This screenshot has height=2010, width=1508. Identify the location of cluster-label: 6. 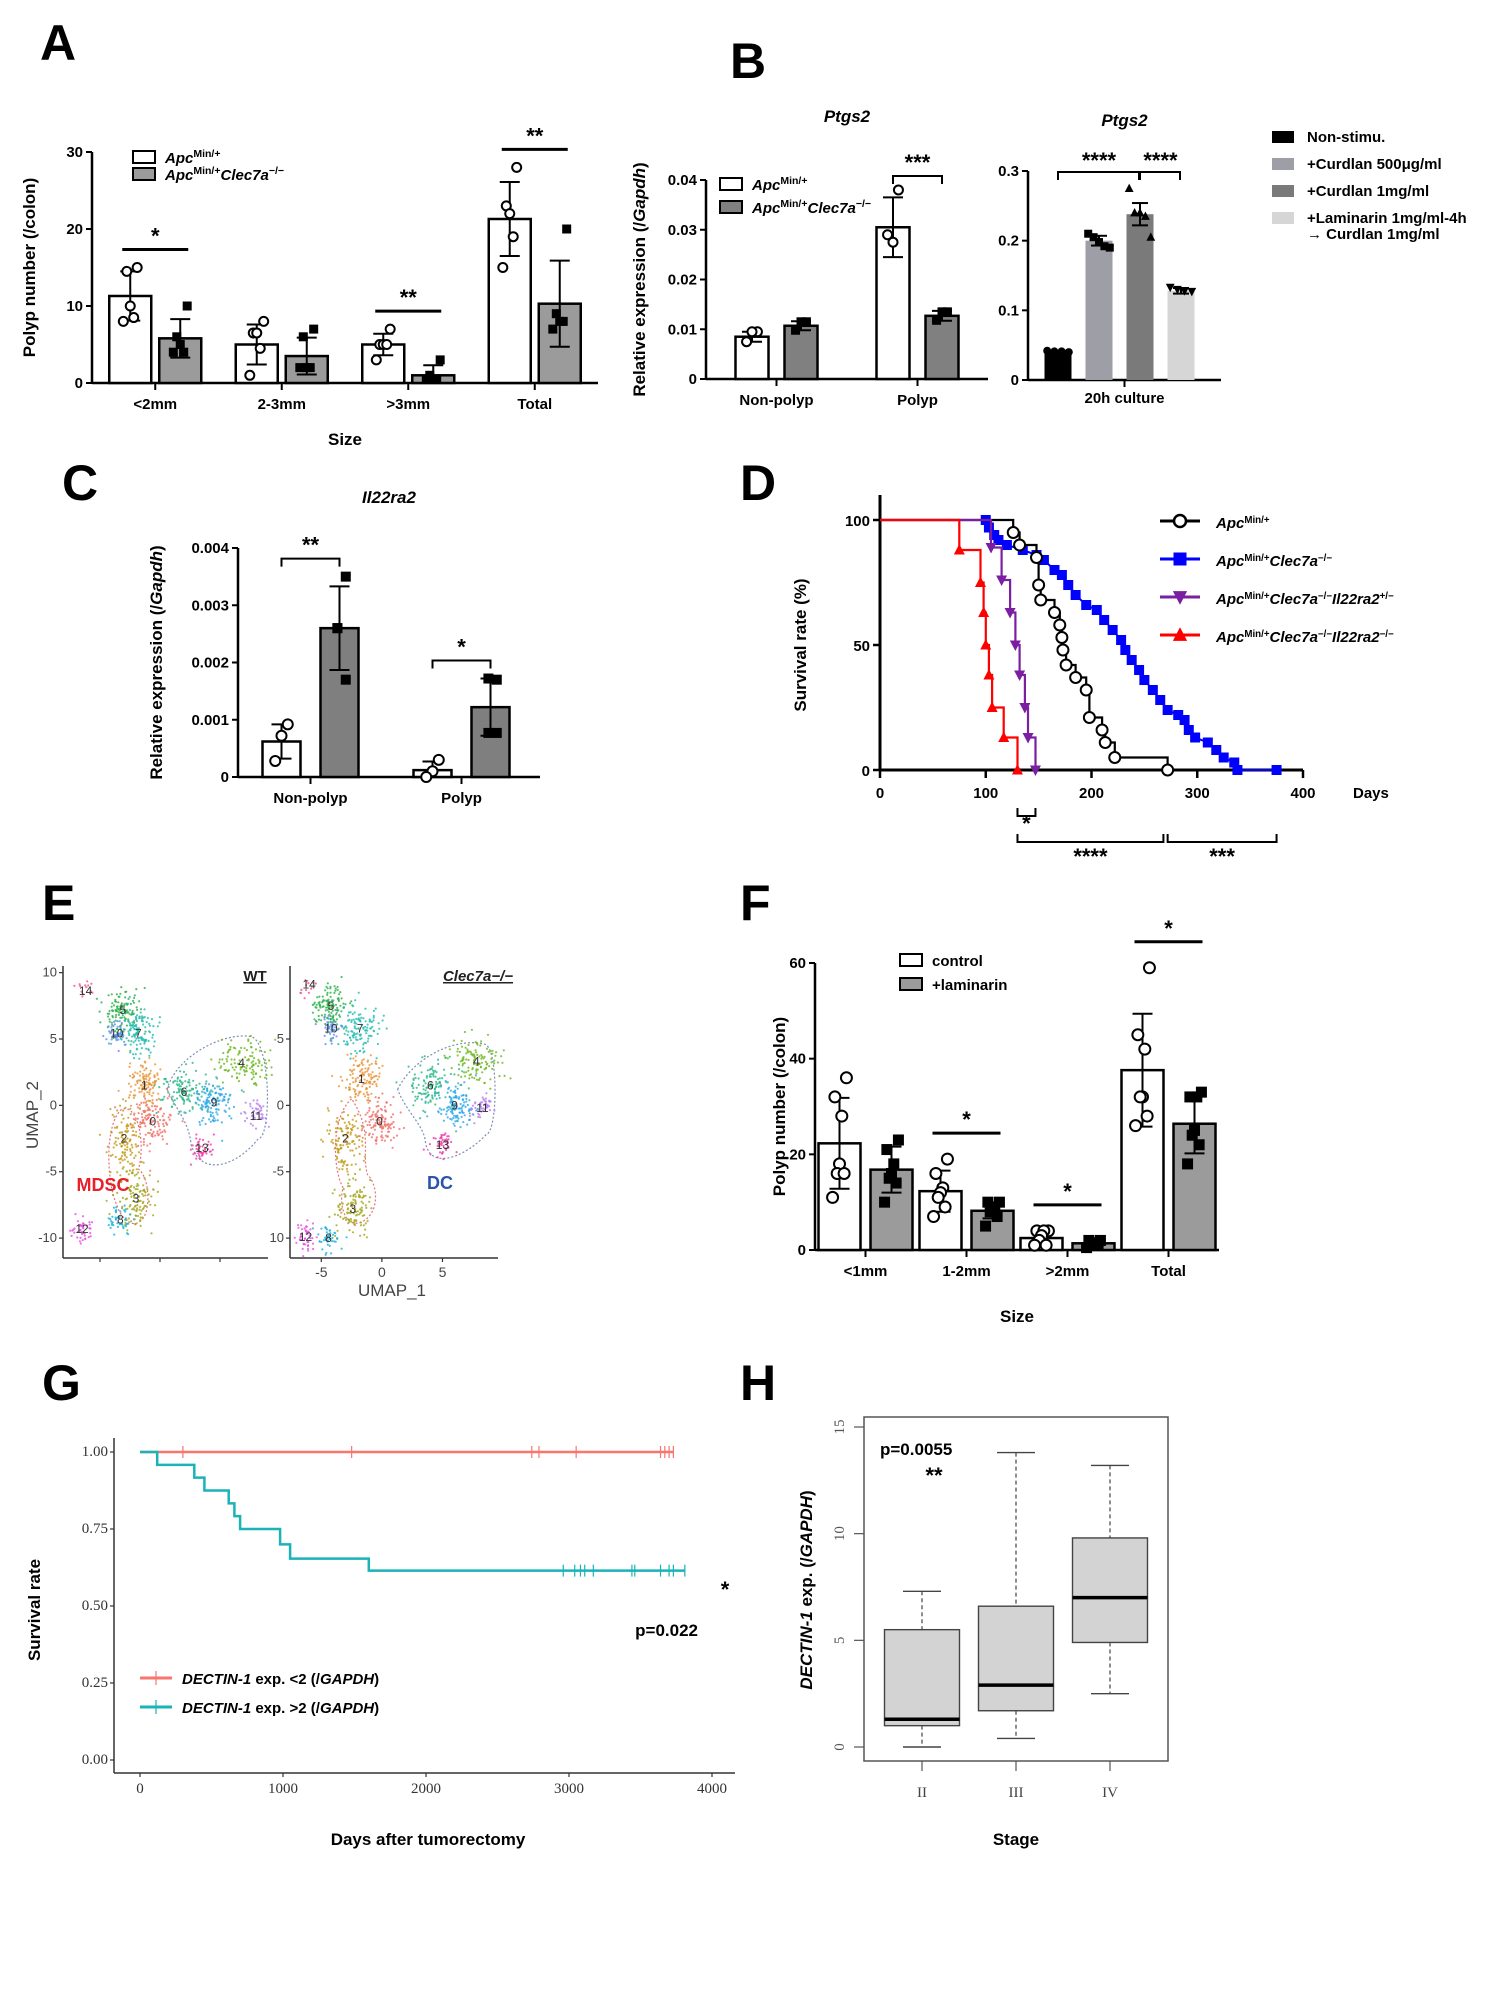
(430, 1085).